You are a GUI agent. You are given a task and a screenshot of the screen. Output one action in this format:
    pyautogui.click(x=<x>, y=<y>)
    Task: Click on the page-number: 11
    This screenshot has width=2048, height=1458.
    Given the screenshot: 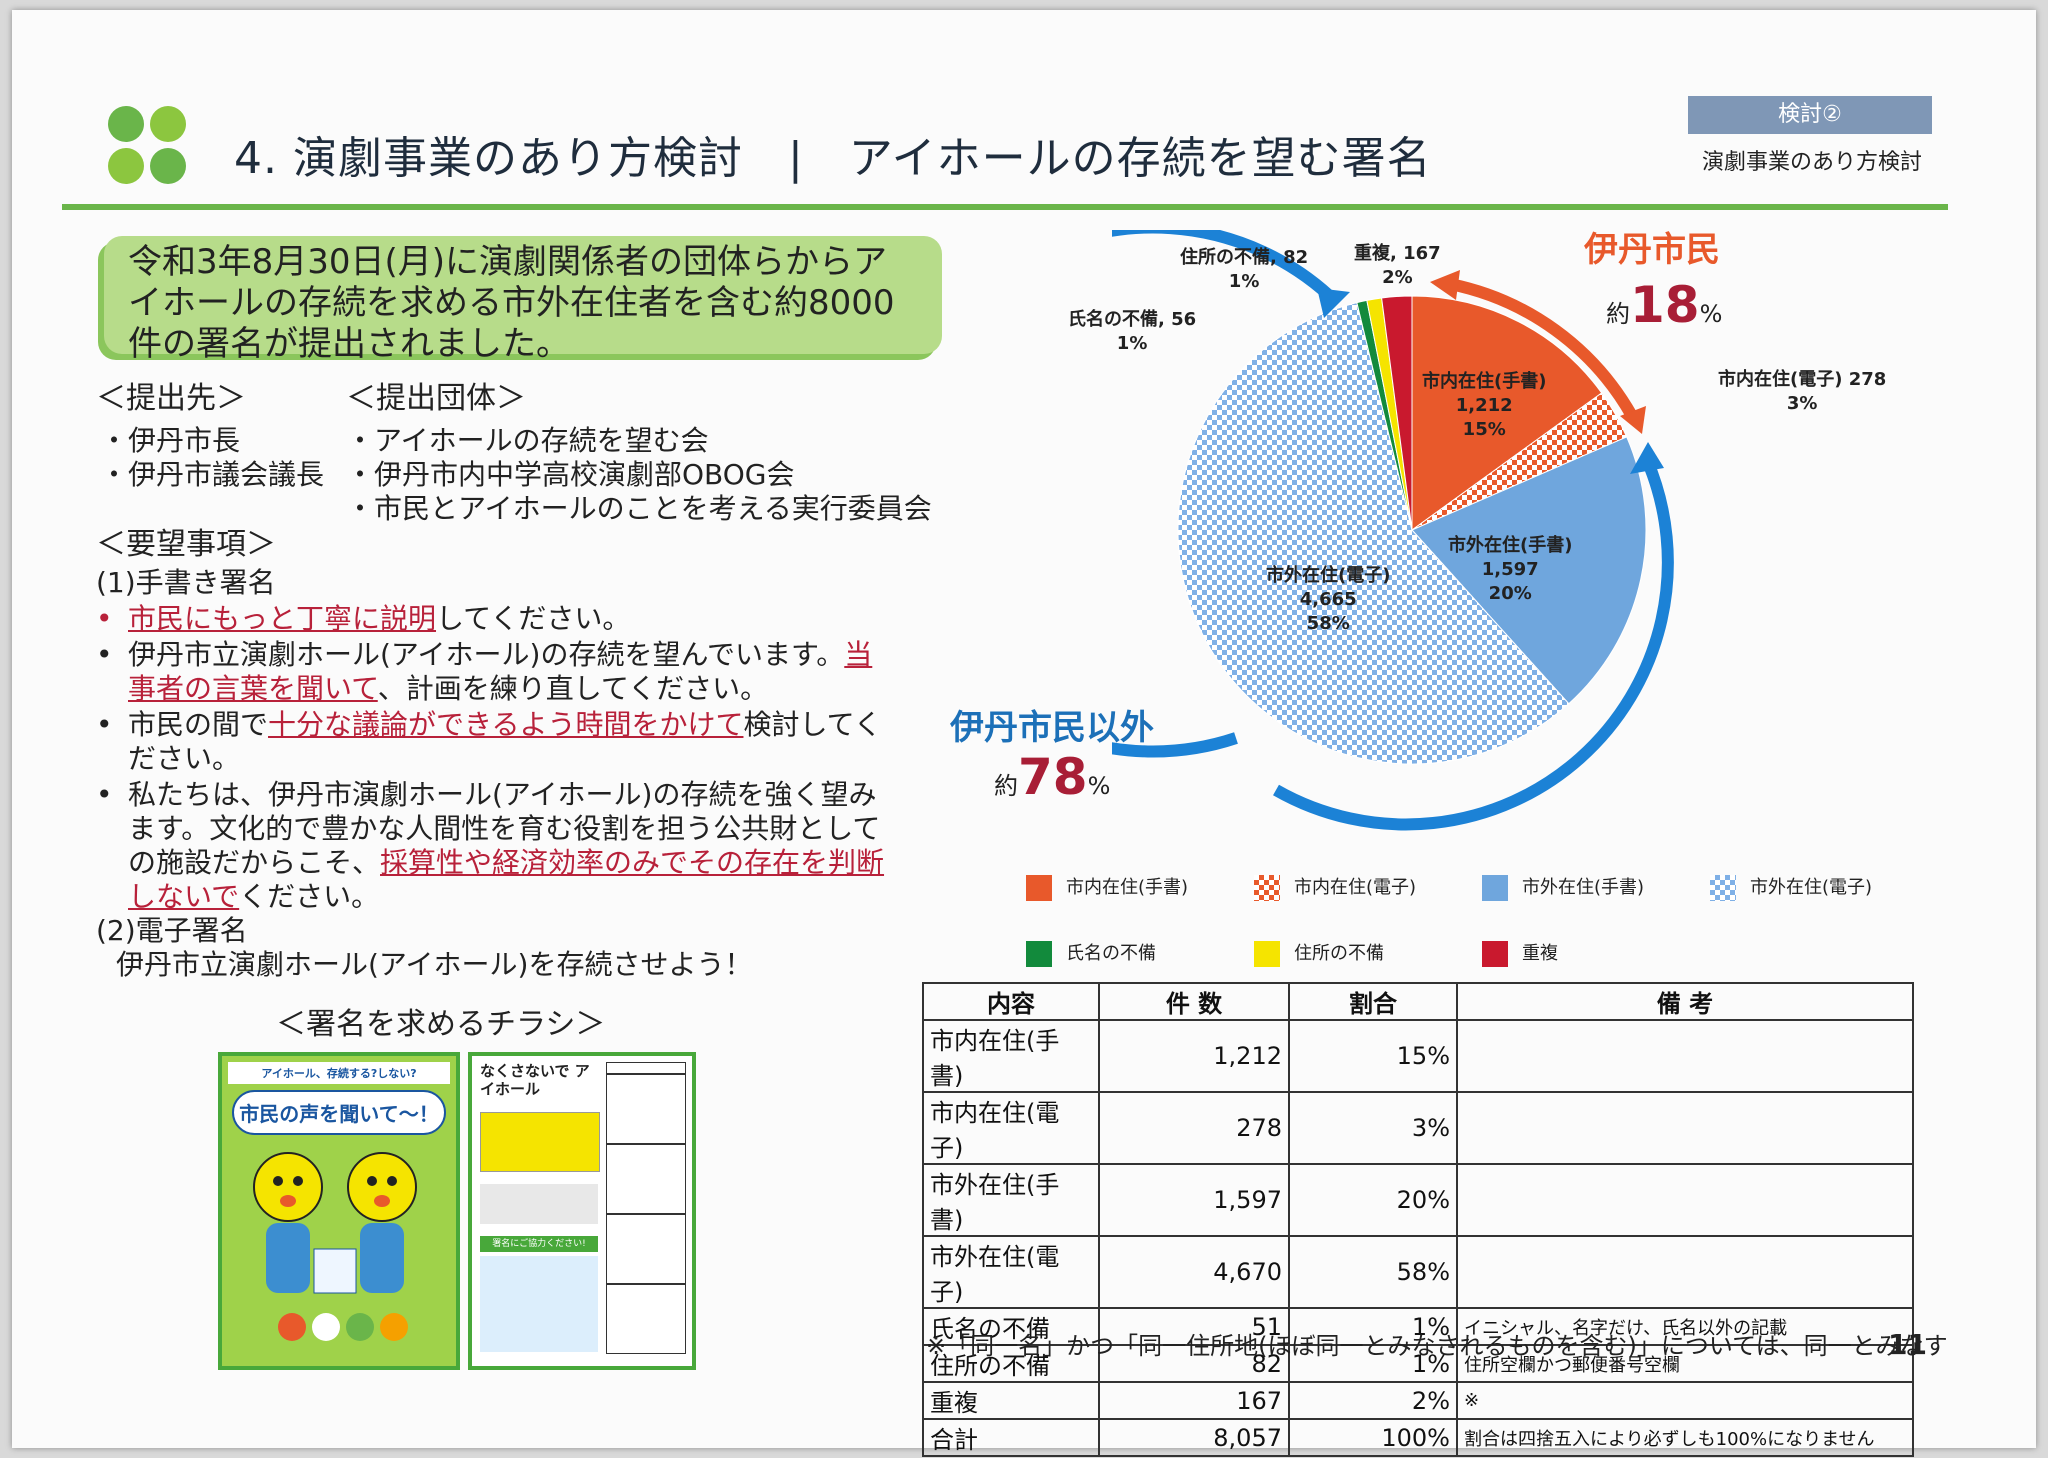 What is the action you would take?
    pyautogui.click(x=1907, y=1344)
    